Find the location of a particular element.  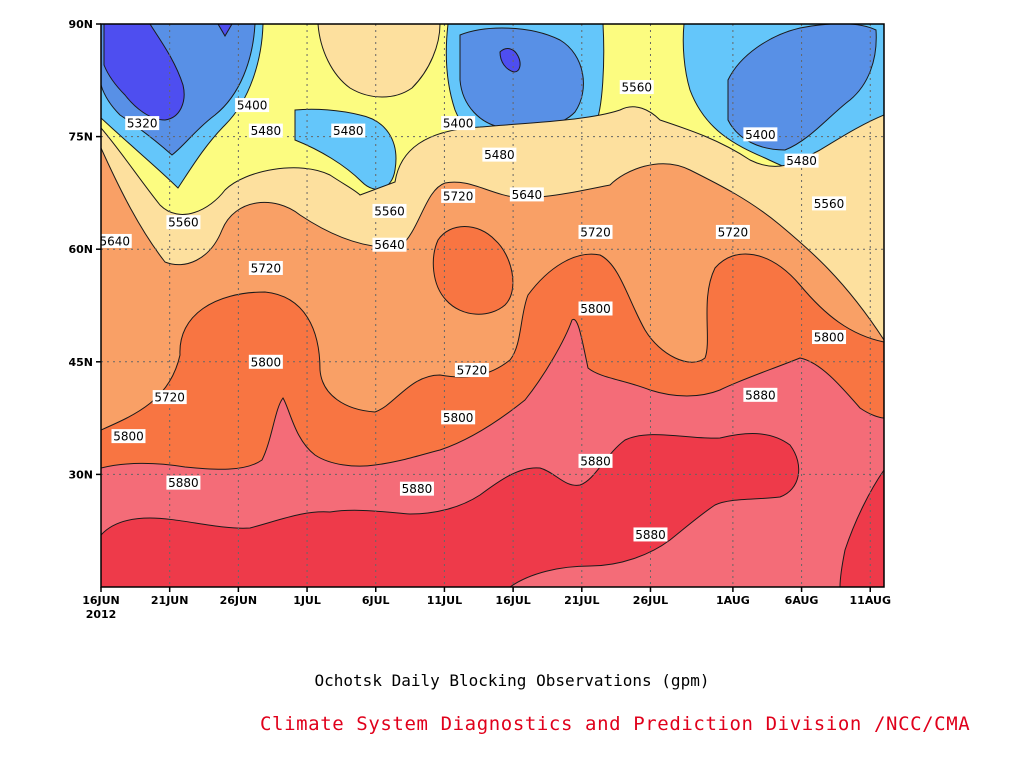

x-tick-label: 11AUG is located at coordinates (870, 600).